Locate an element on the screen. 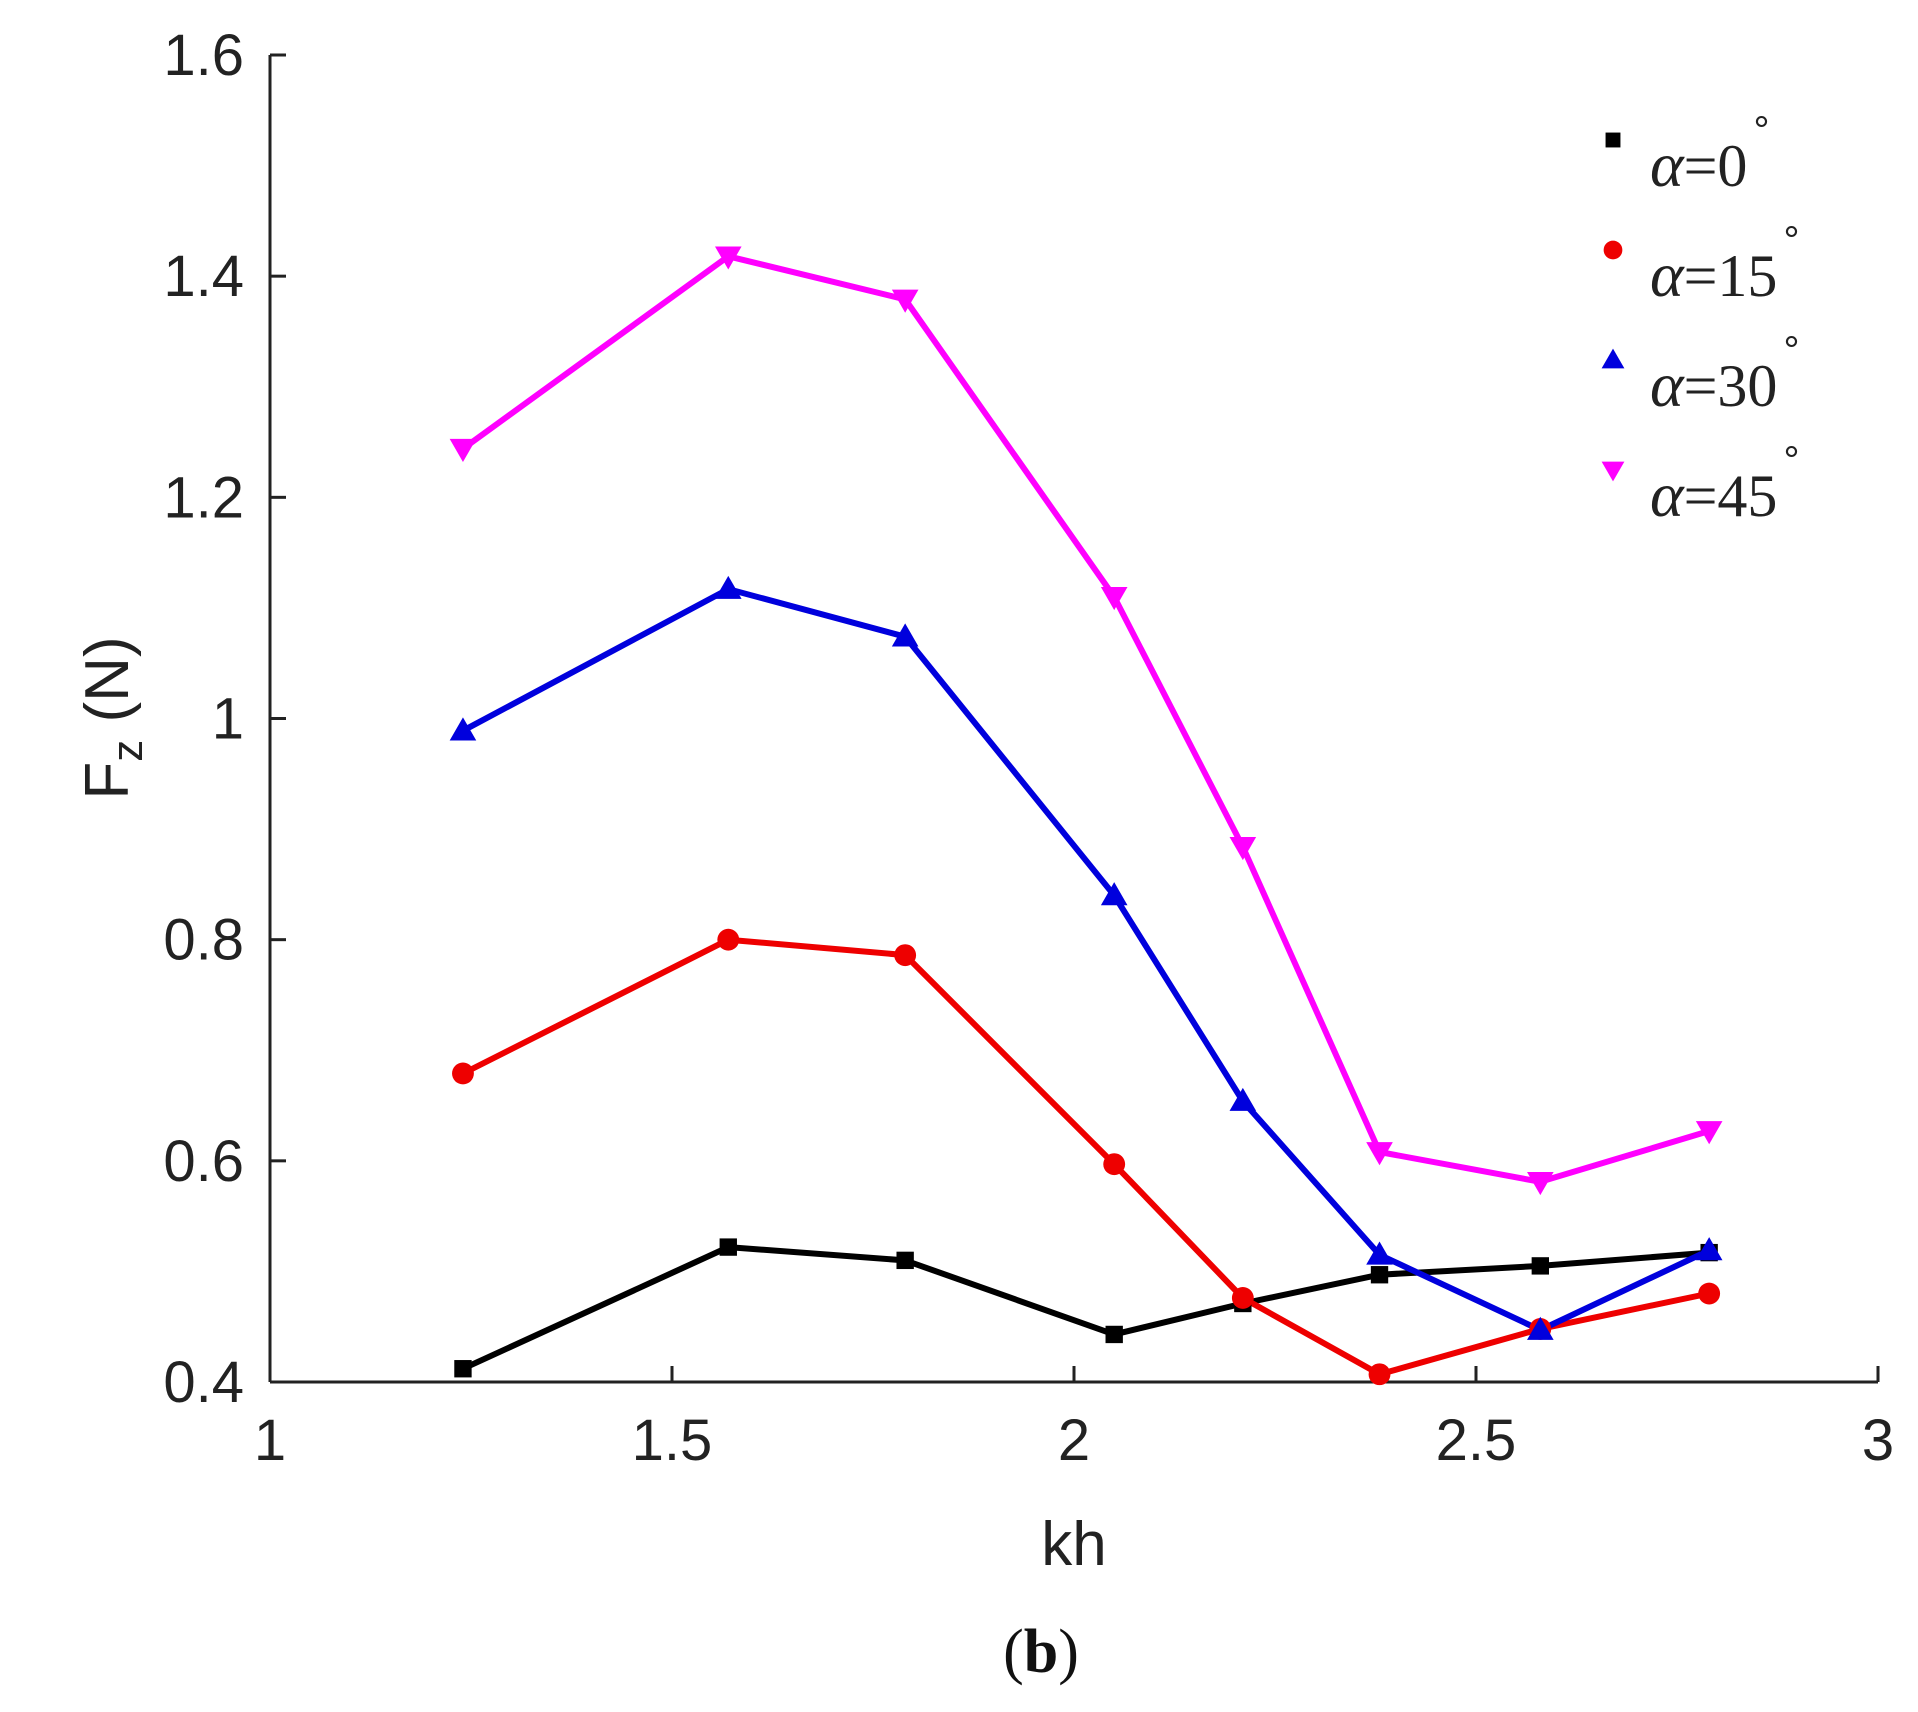 This screenshot has width=1918, height=1712. legend-item: α=45° is located at coordinates (1700, 484).